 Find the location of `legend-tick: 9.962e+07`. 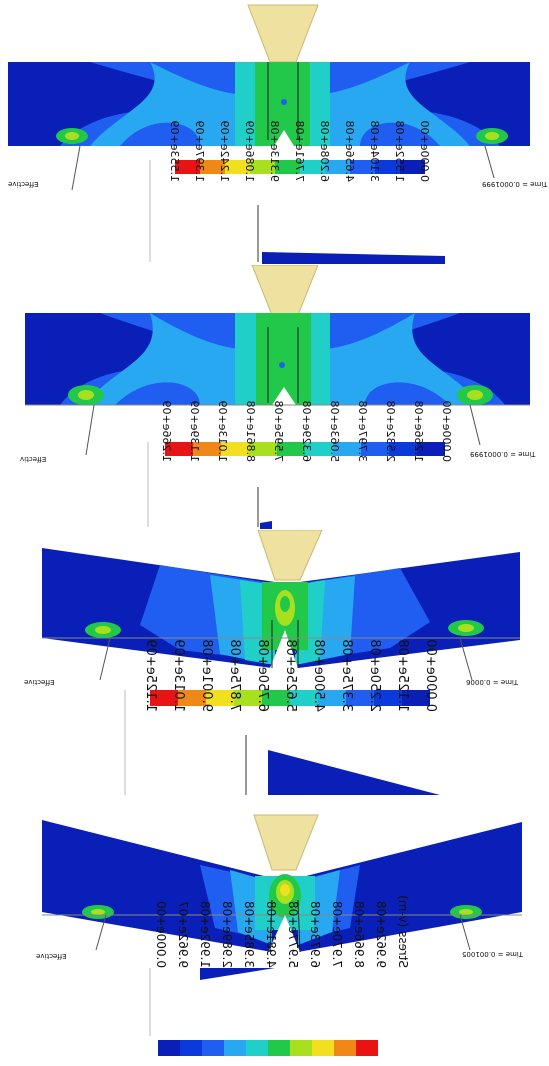

legend-tick: 9.962e+07 is located at coordinates (183, 934).